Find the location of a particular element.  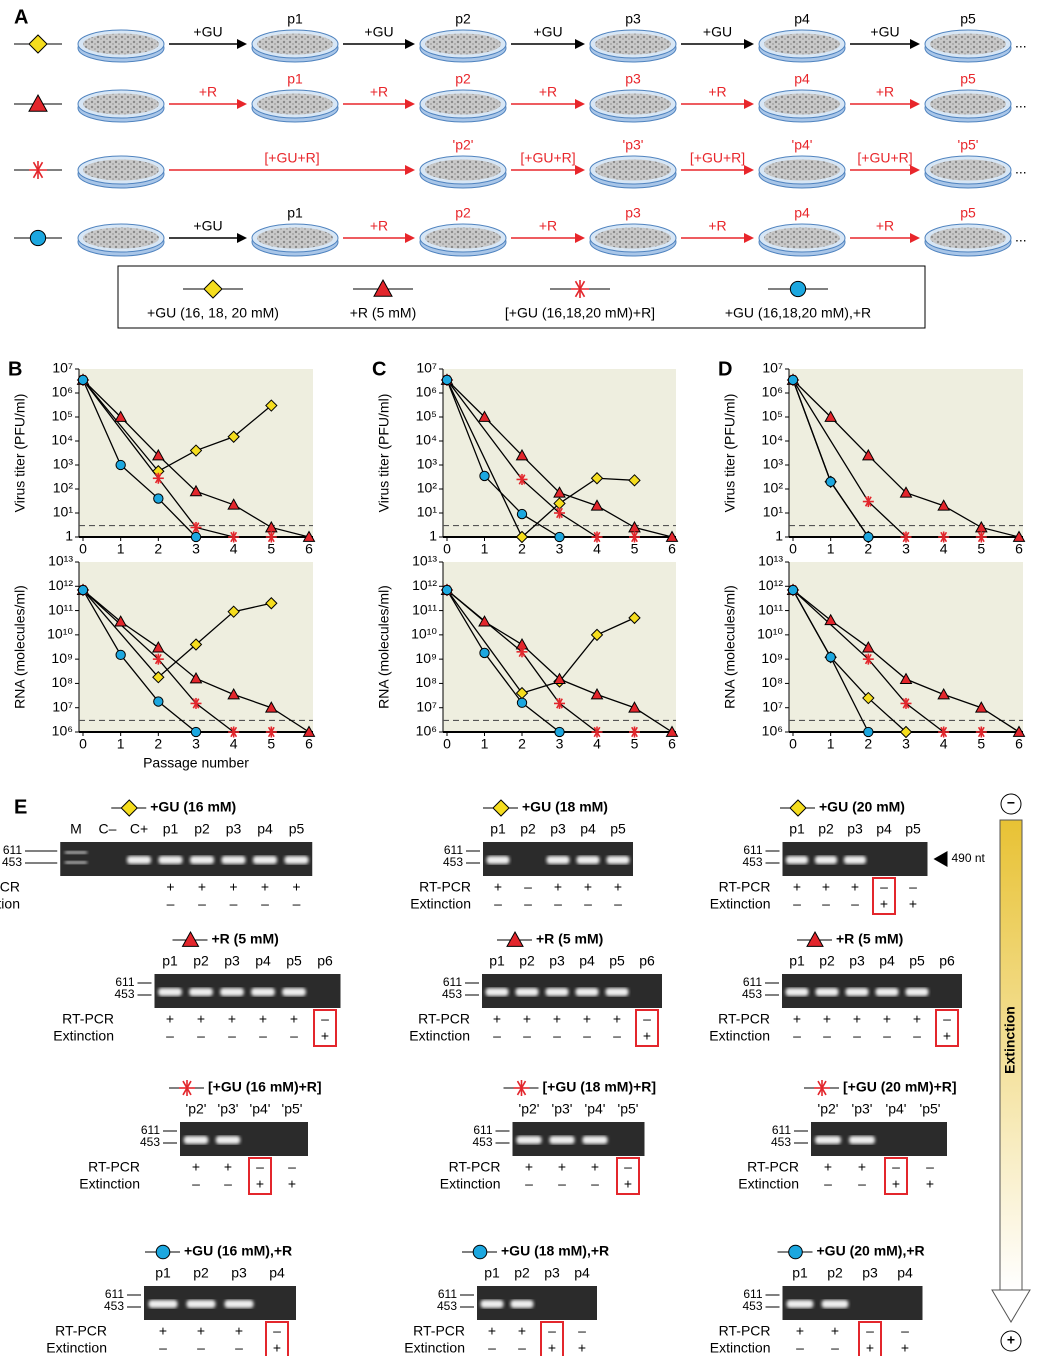

panel-label: A is located at coordinates (21, 17).